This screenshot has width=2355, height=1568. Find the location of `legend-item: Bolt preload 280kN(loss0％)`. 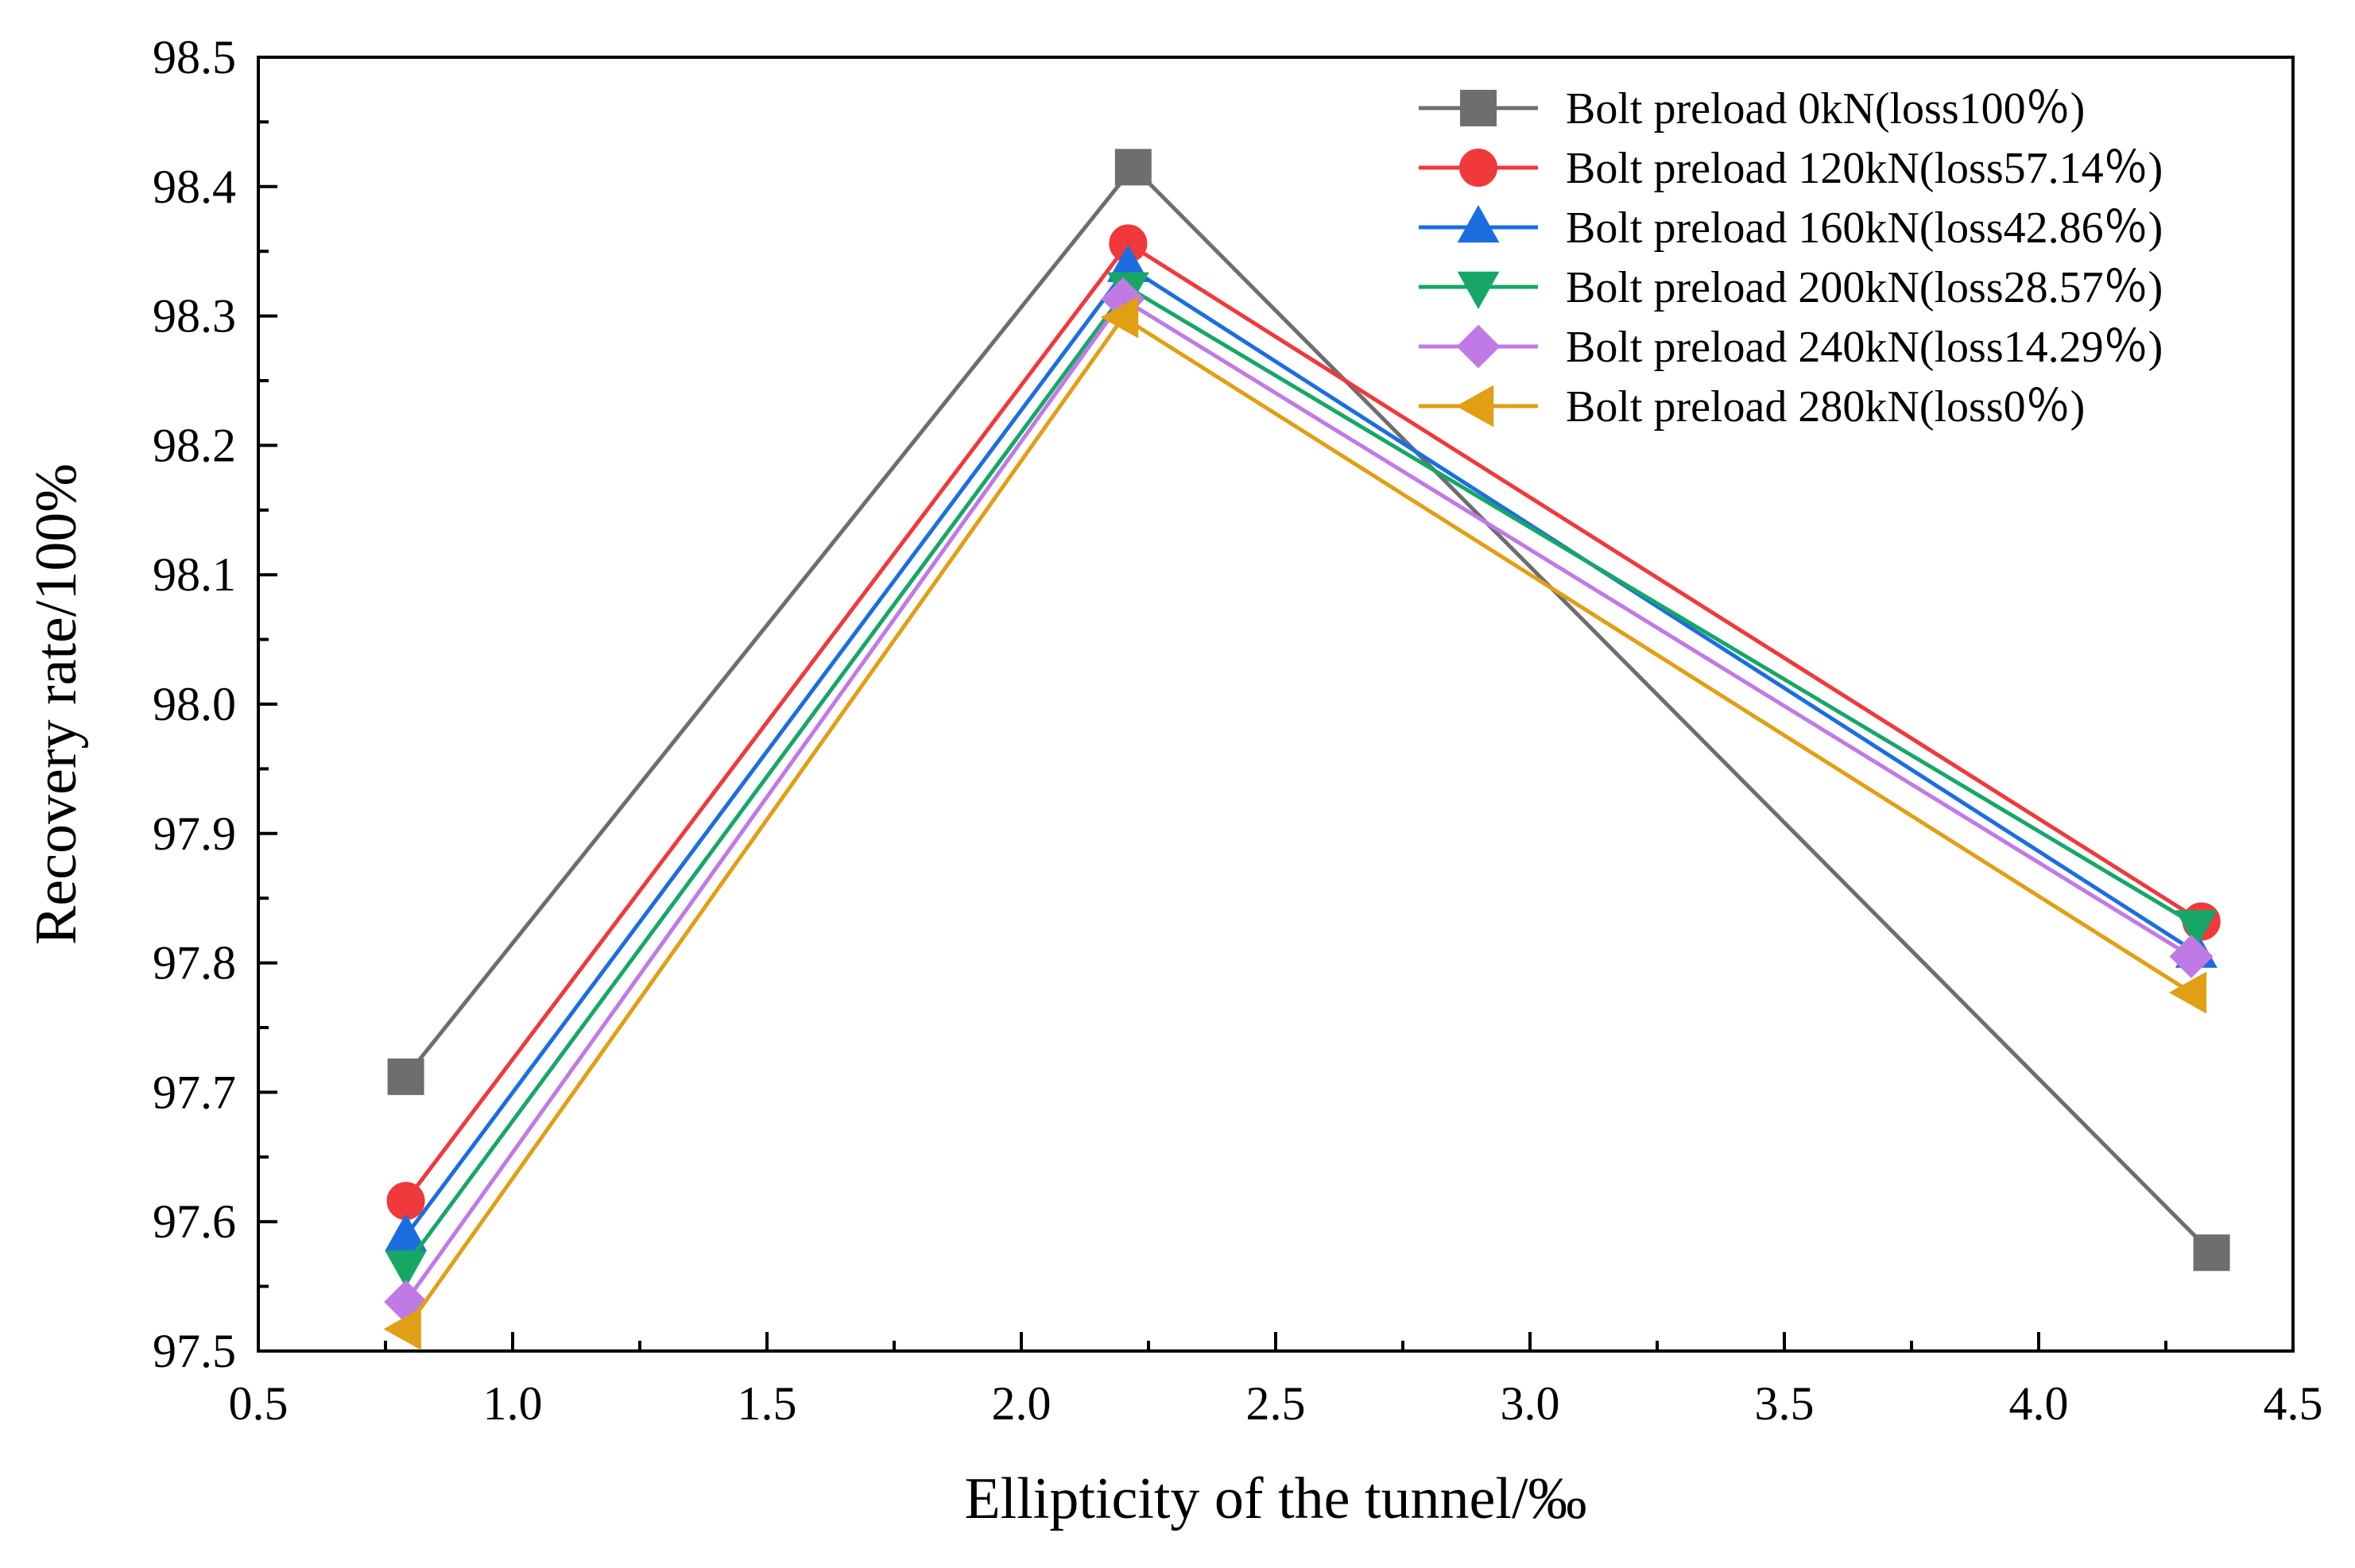

legend-item: Bolt preload 280kN(loss0％) is located at coordinates (1752, 407).